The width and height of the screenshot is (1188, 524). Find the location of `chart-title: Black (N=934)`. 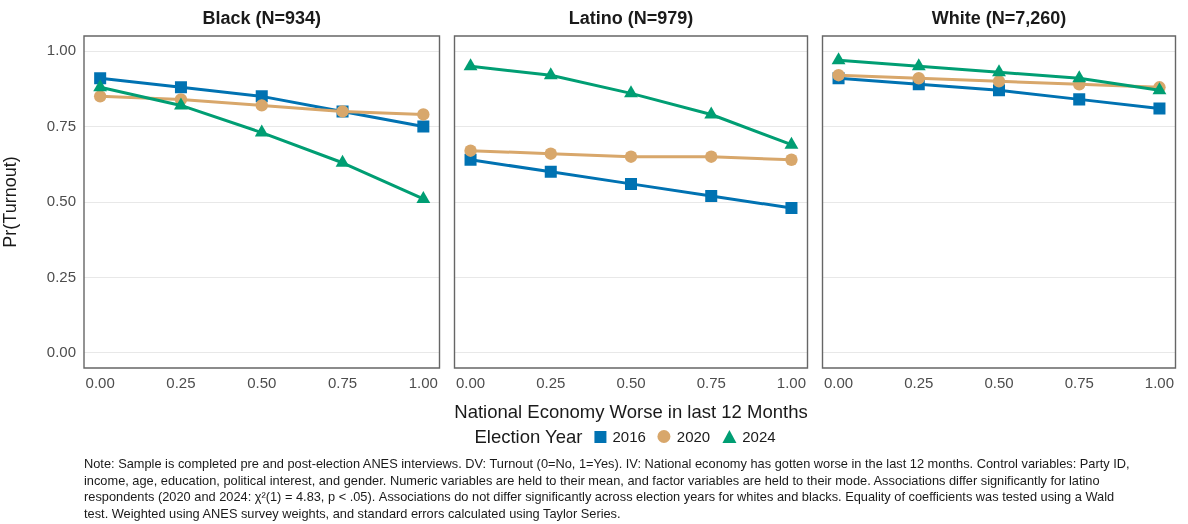

chart-title: Black (N=934) is located at coordinates (262, 18).